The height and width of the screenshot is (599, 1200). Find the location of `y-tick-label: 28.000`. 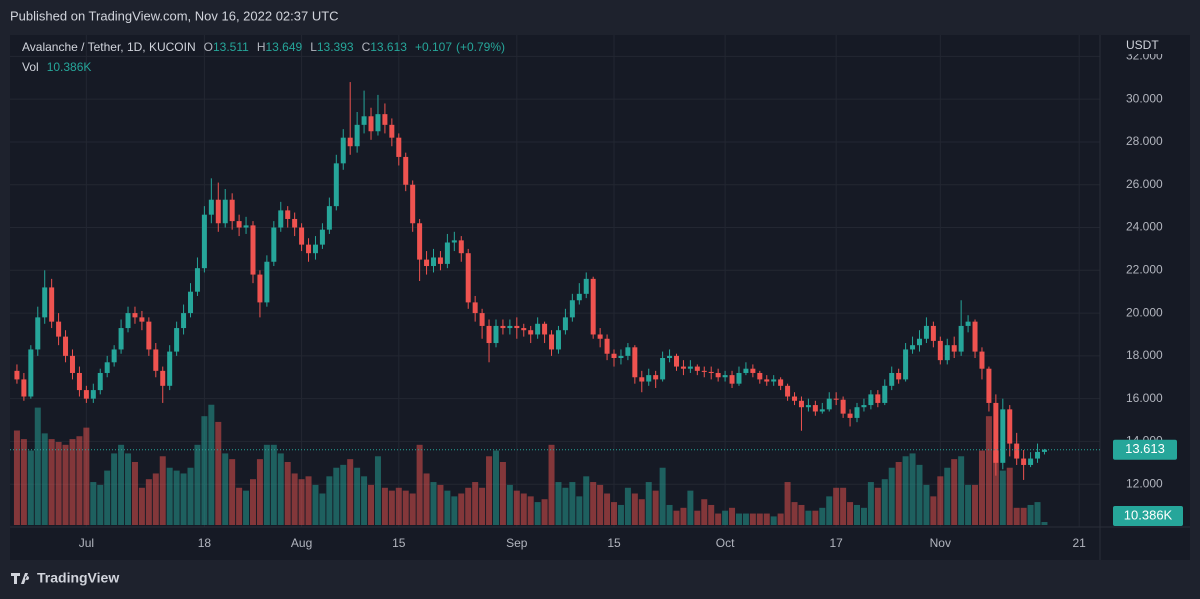

y-tick-label: 28.000 is located at coordinates (1144, 141).